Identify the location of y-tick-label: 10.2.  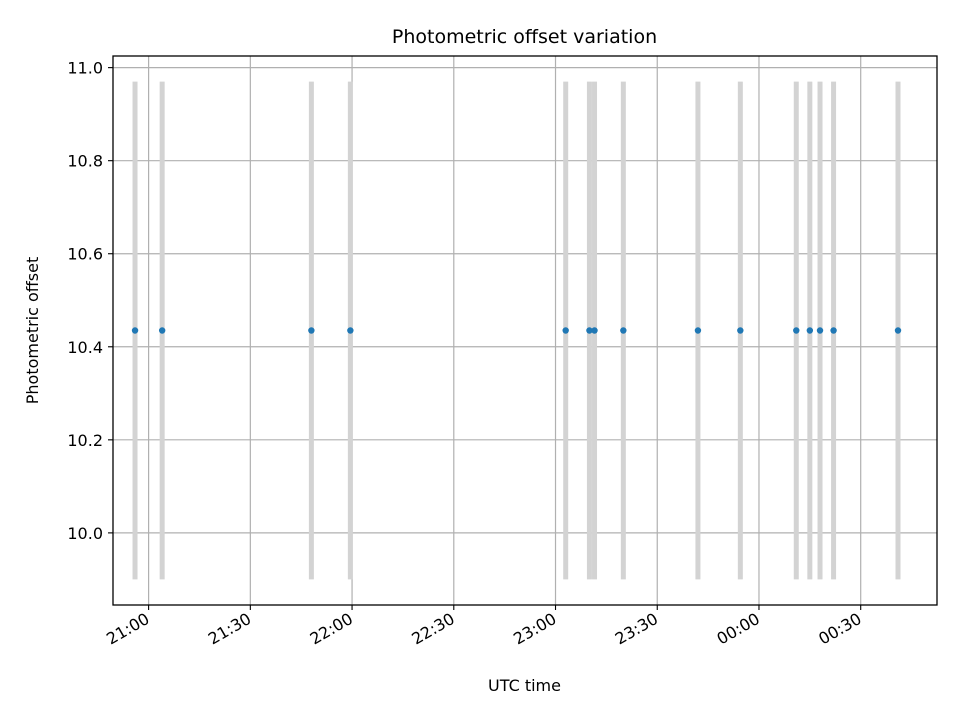
(85, 440).